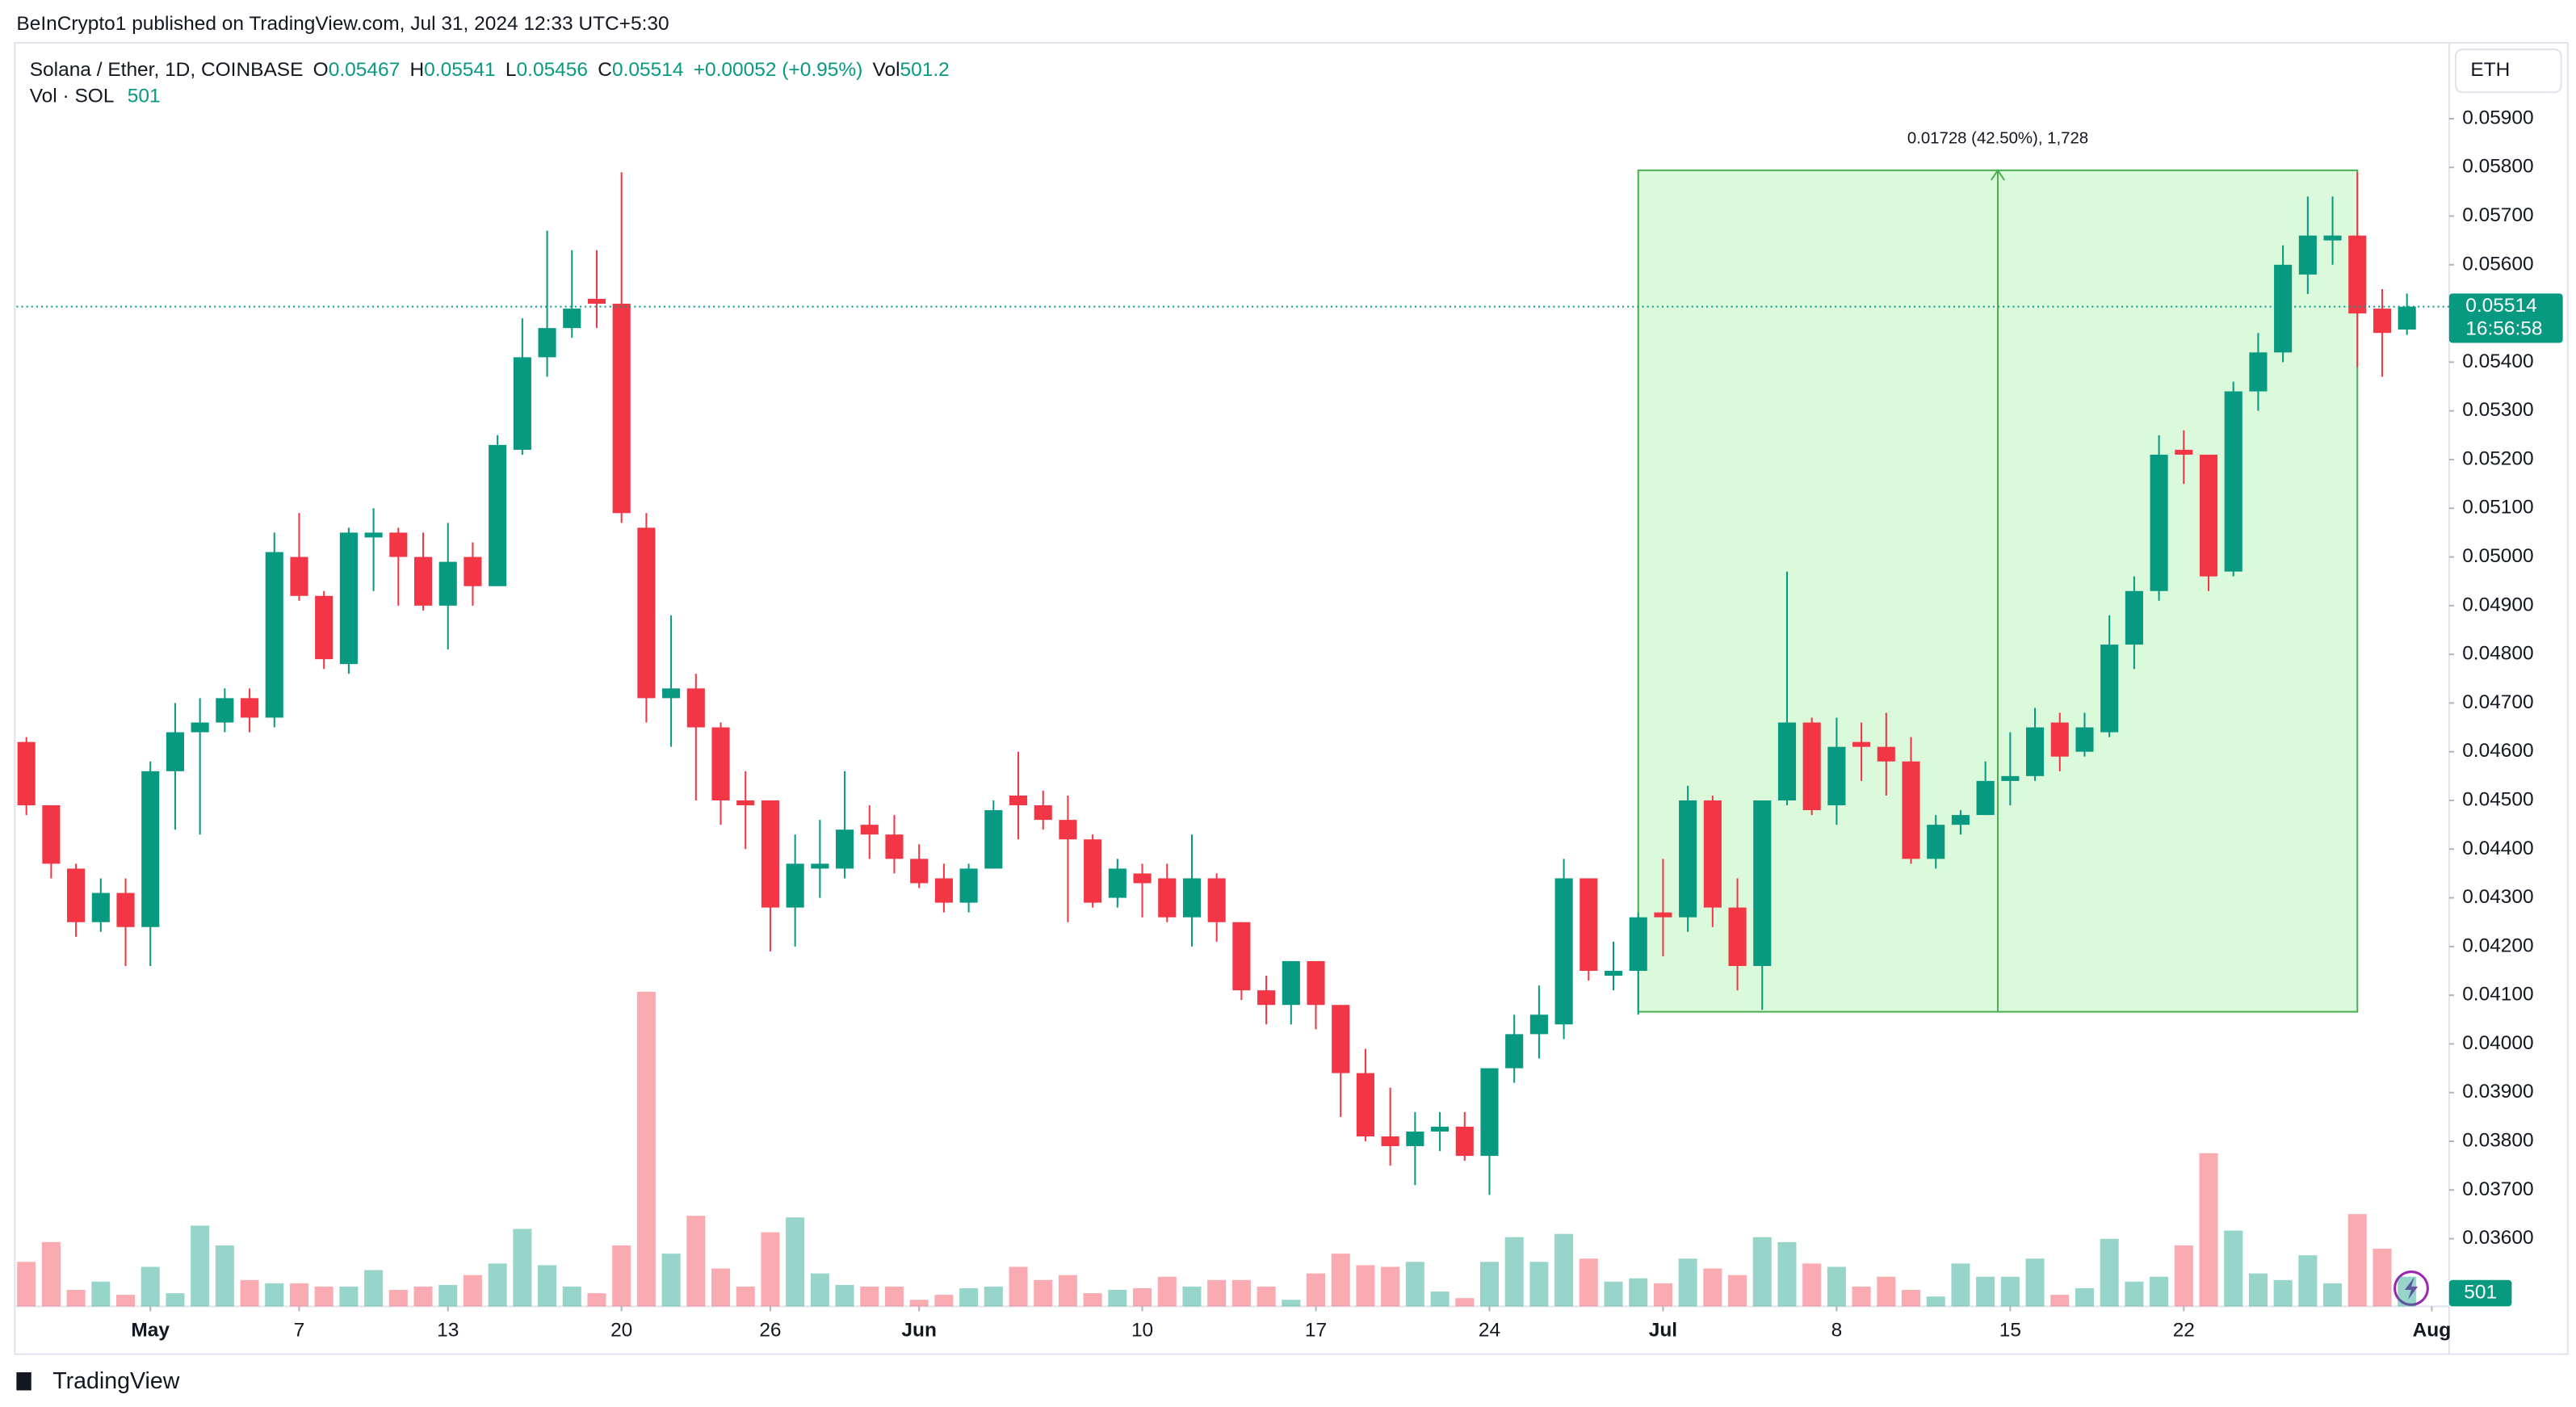 The width and height of the screenshot is (2576, 1407). What do you see at coordinates (166, 69) in the screenshot?
I see `symbol: Solana / Ether, 1D, COINBASE` at bounding box center [166, 69].